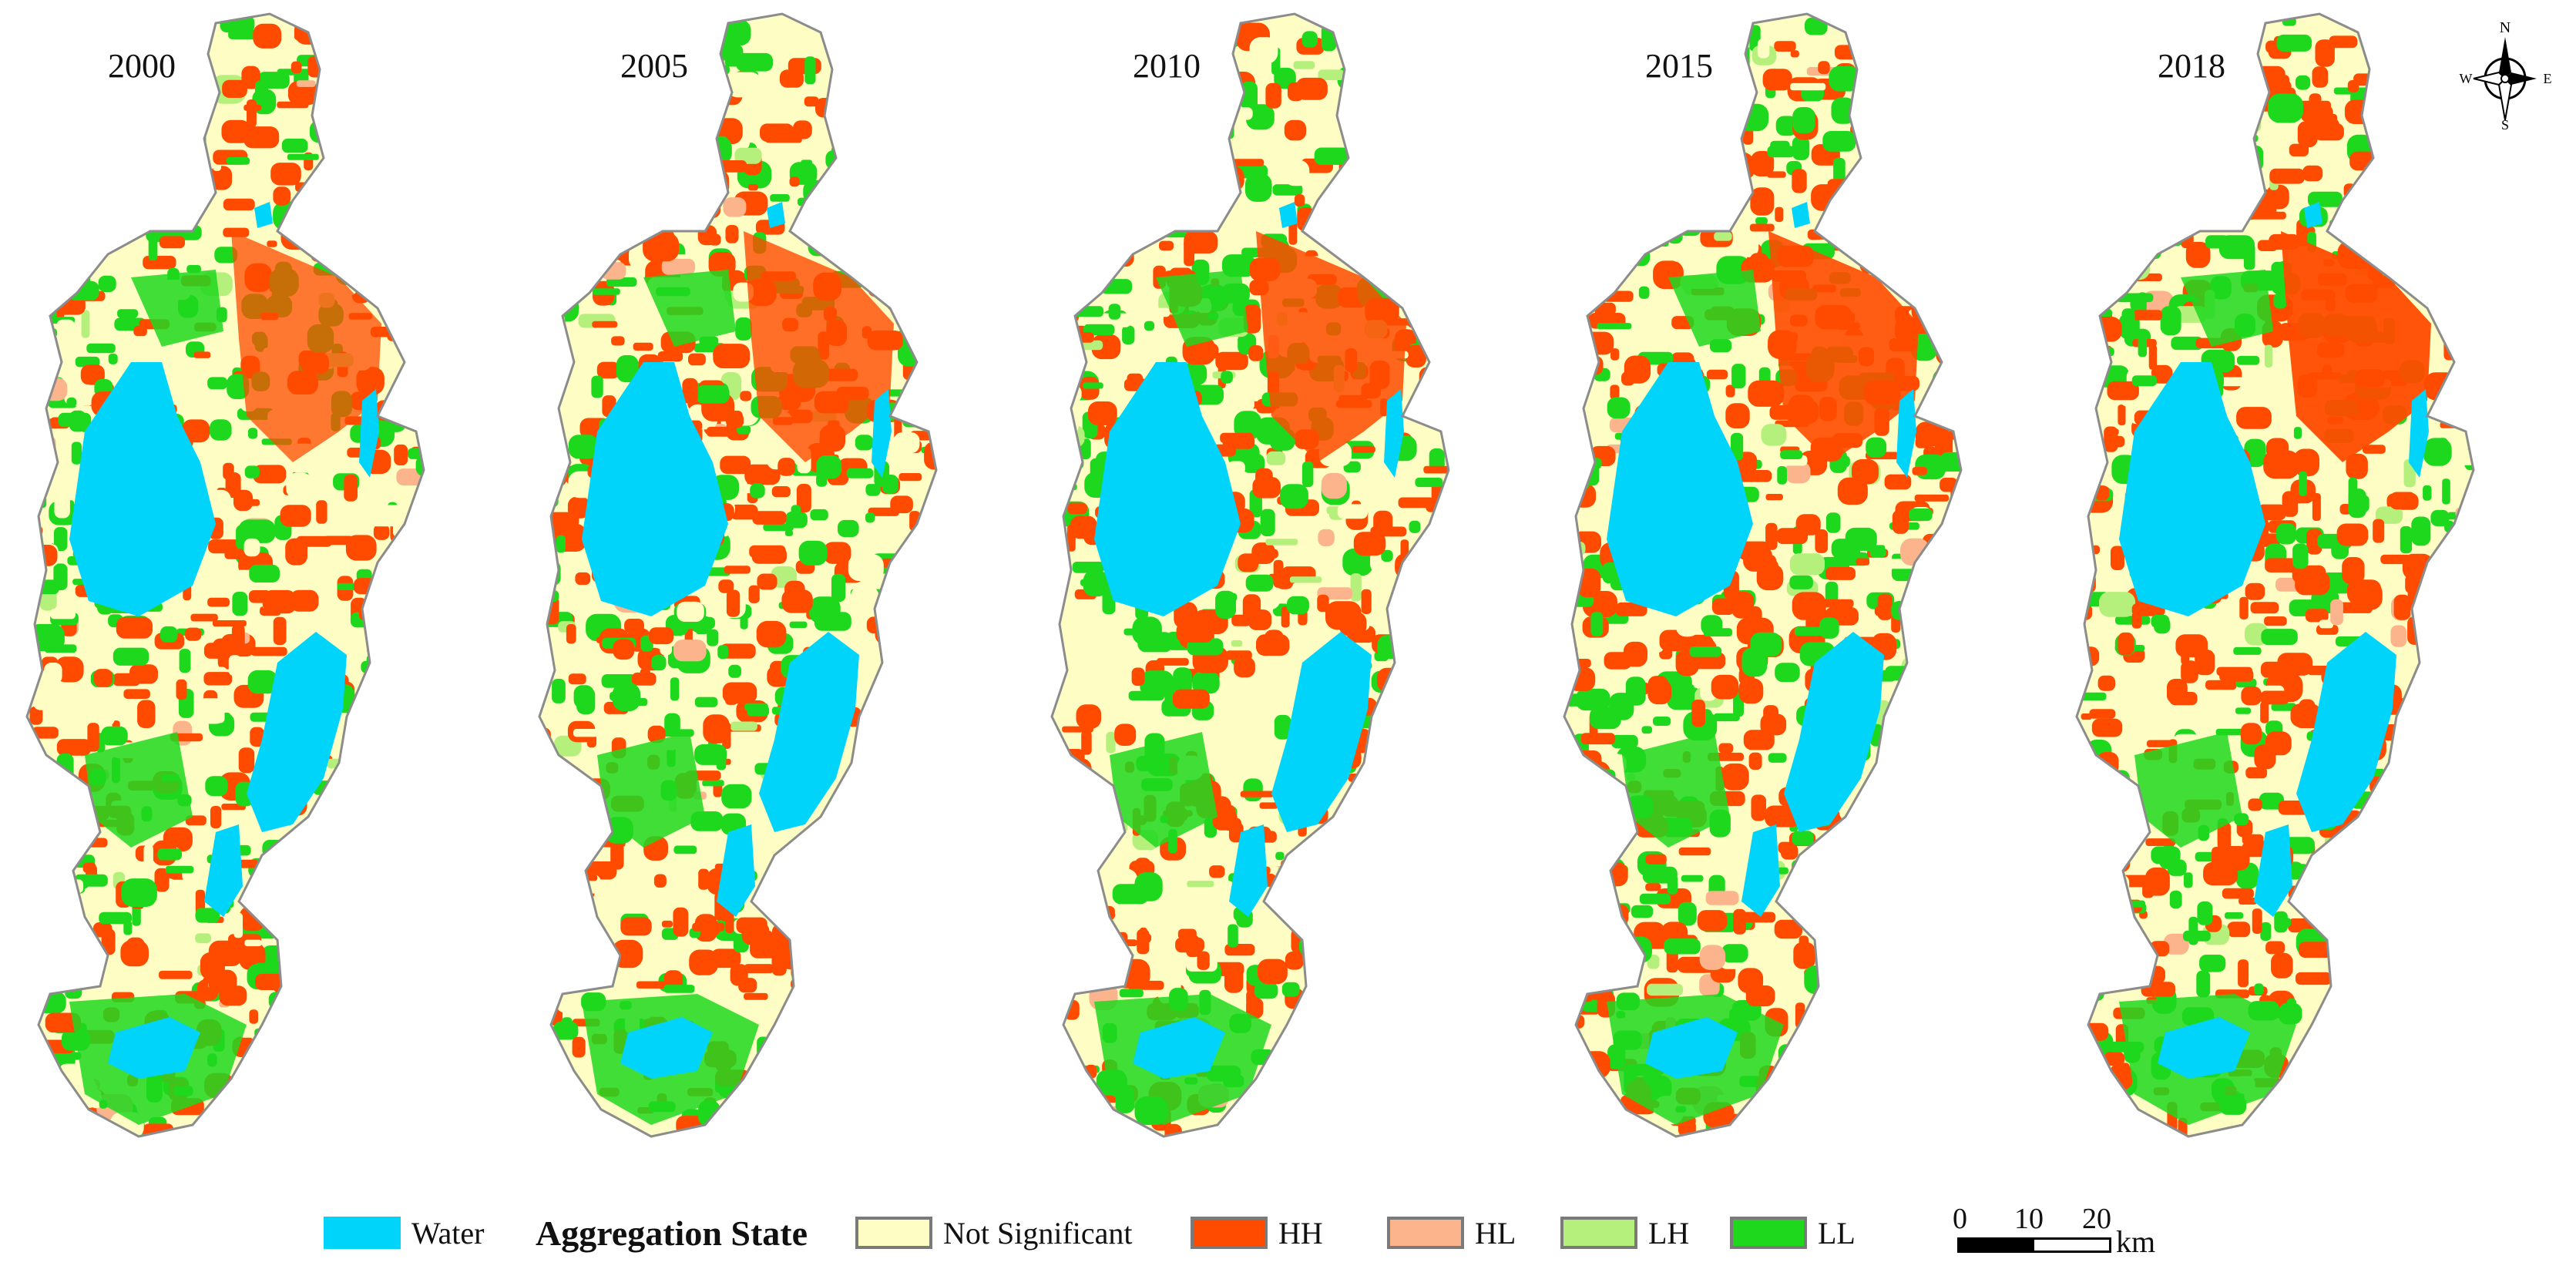  I want to click on scale-tick: 10, so click(2029, 1219).